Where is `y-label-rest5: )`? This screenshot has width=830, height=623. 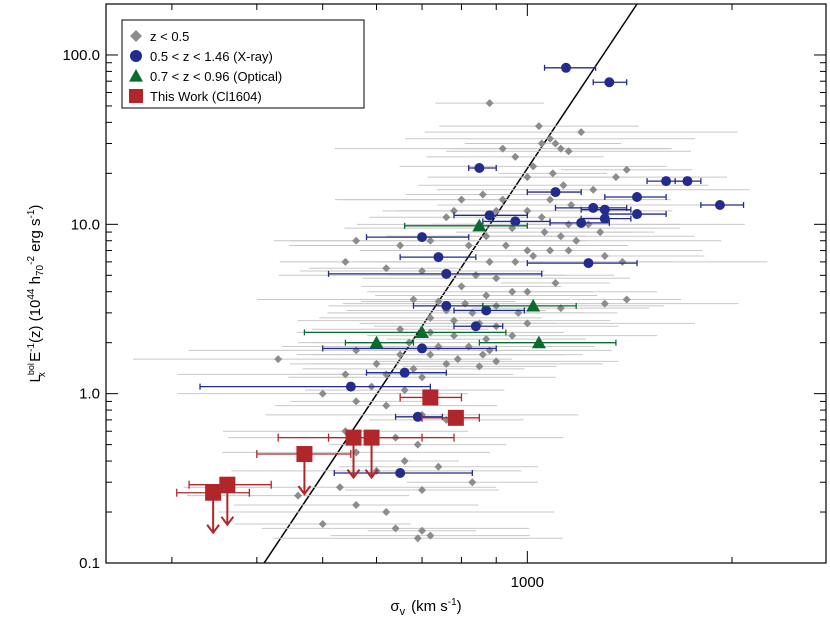 y-label-rest5: ) is located at coordinates (35, 207).